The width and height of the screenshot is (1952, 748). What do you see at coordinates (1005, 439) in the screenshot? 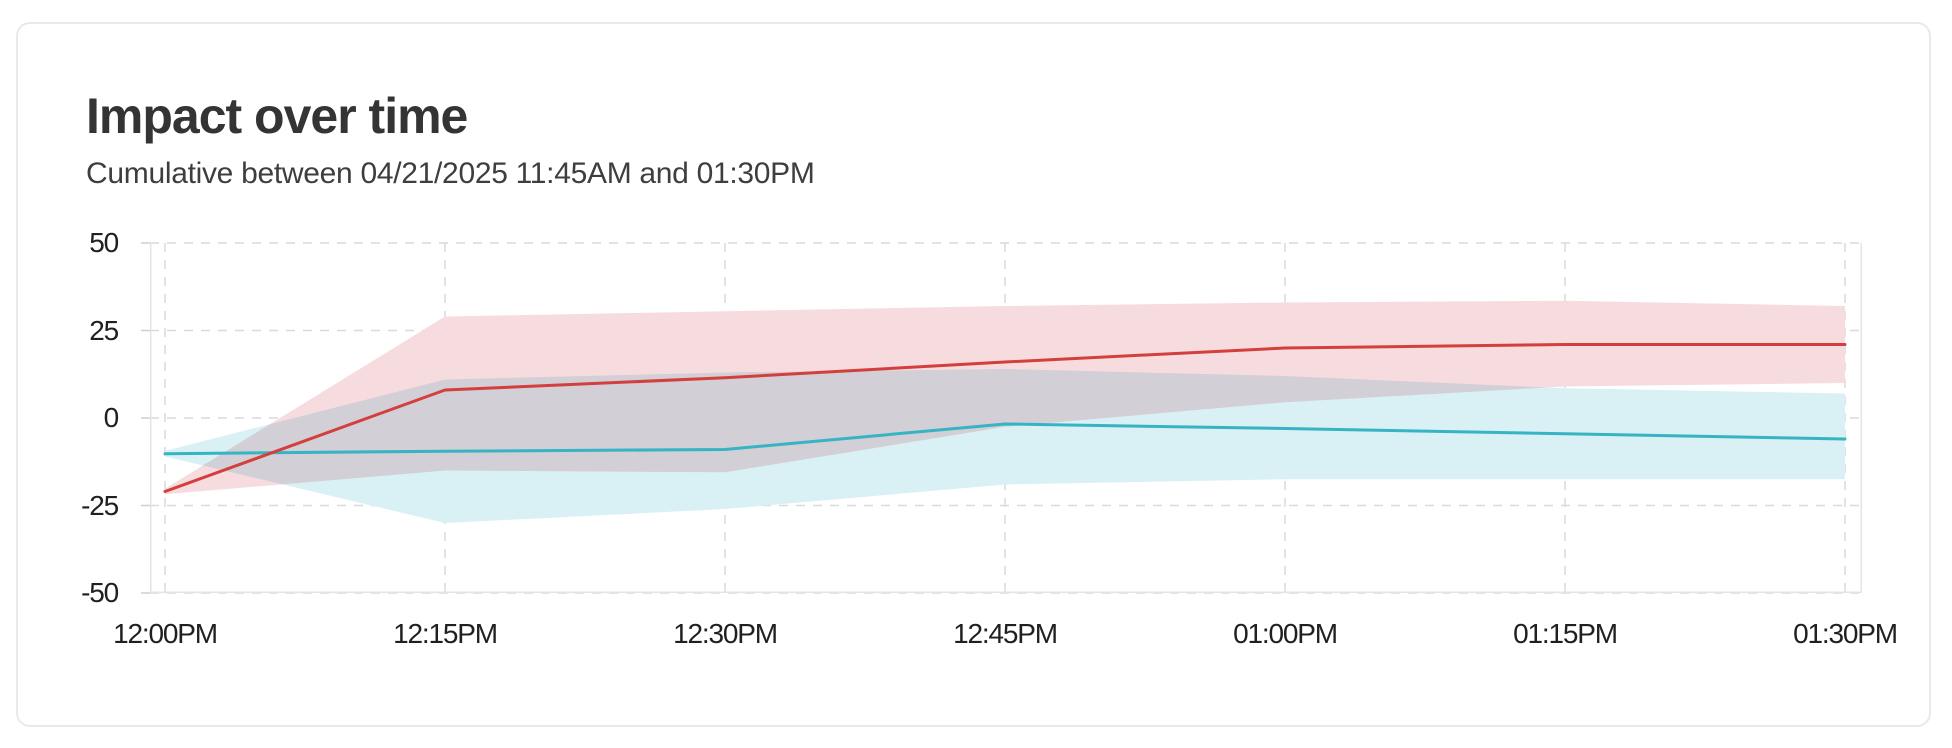
I see `teal-series-line` at bounding box center [1005, 439].